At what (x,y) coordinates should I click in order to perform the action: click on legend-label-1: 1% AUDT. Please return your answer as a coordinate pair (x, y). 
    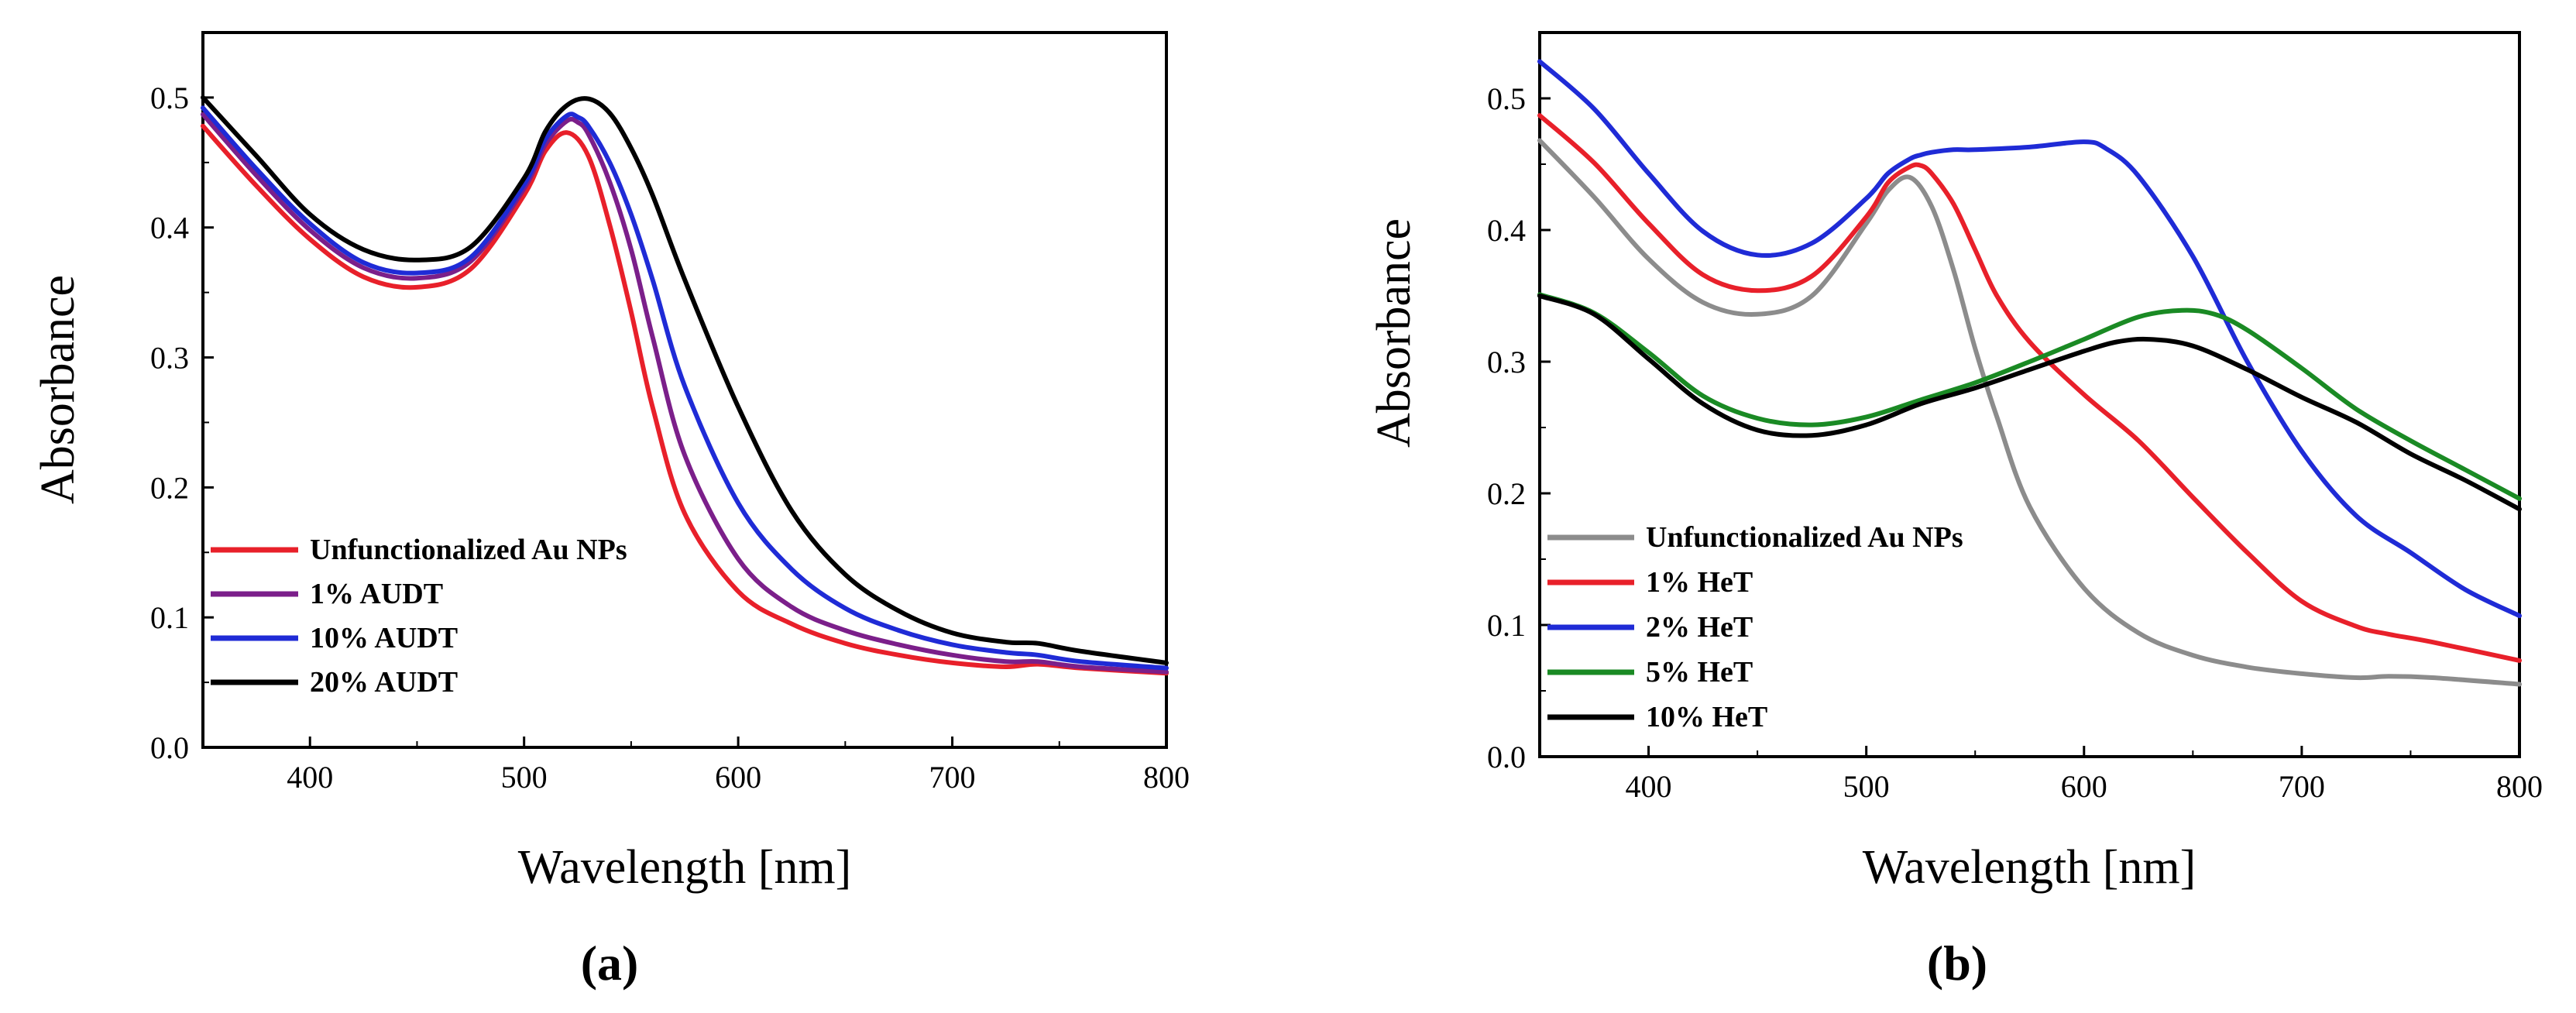
    Looking at the image, I should click on (376, 594).